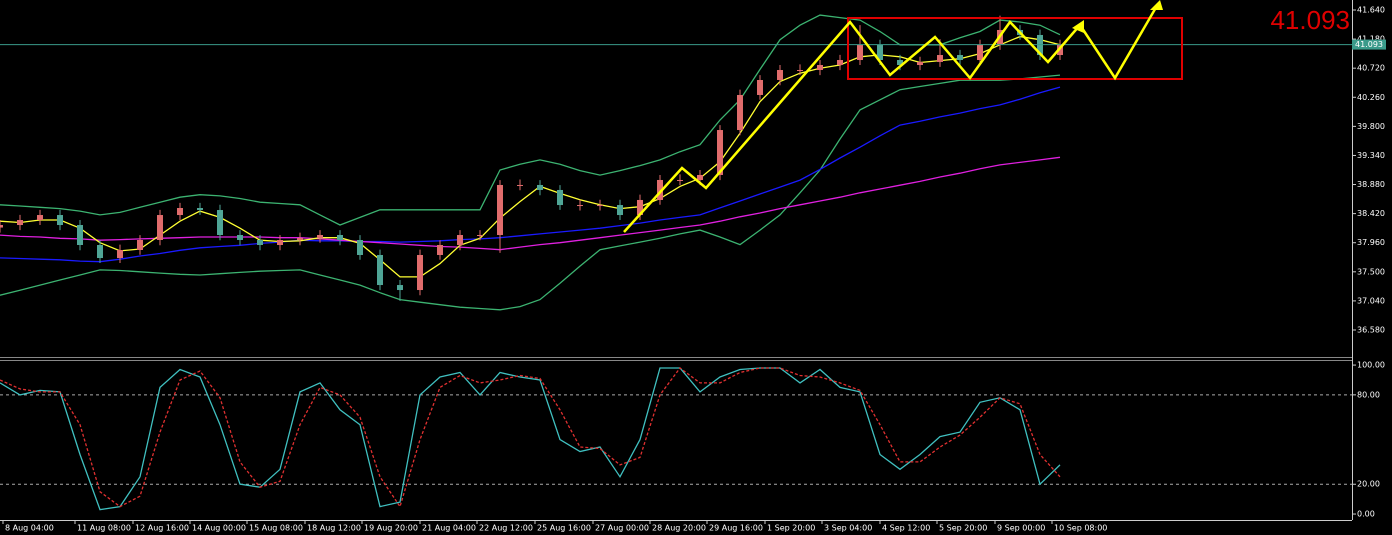  Describe the element at coordinates (1371, 329) in the screenshot. I see `y-tick-label: 36.580` at that location.